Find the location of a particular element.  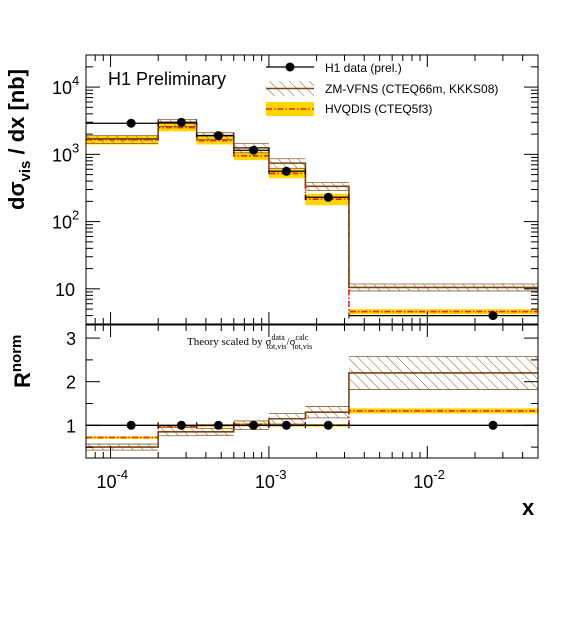

x-tick-label-1: 10⁻³ is located at coordinates (271, 479).